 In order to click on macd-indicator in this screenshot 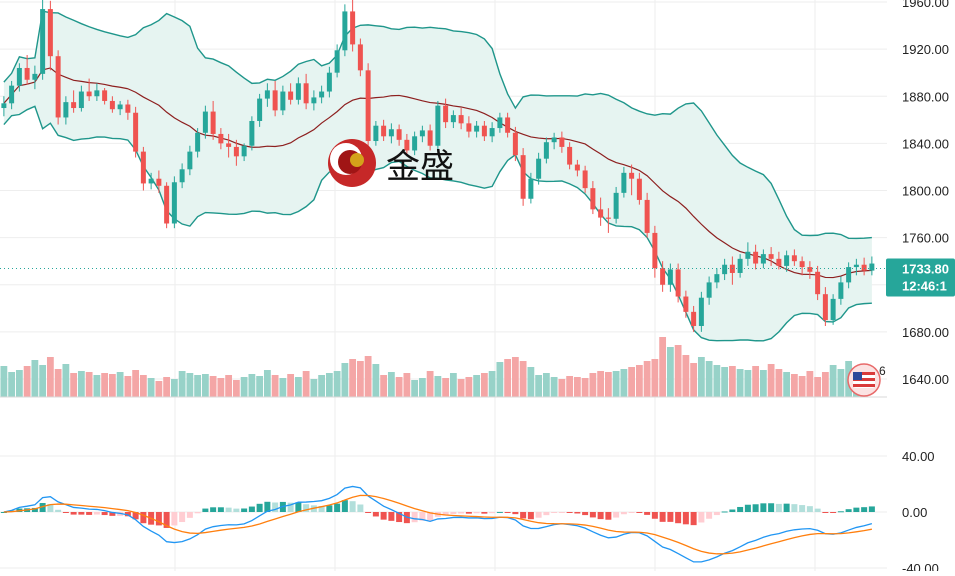, I will do `click(437, 524)`.